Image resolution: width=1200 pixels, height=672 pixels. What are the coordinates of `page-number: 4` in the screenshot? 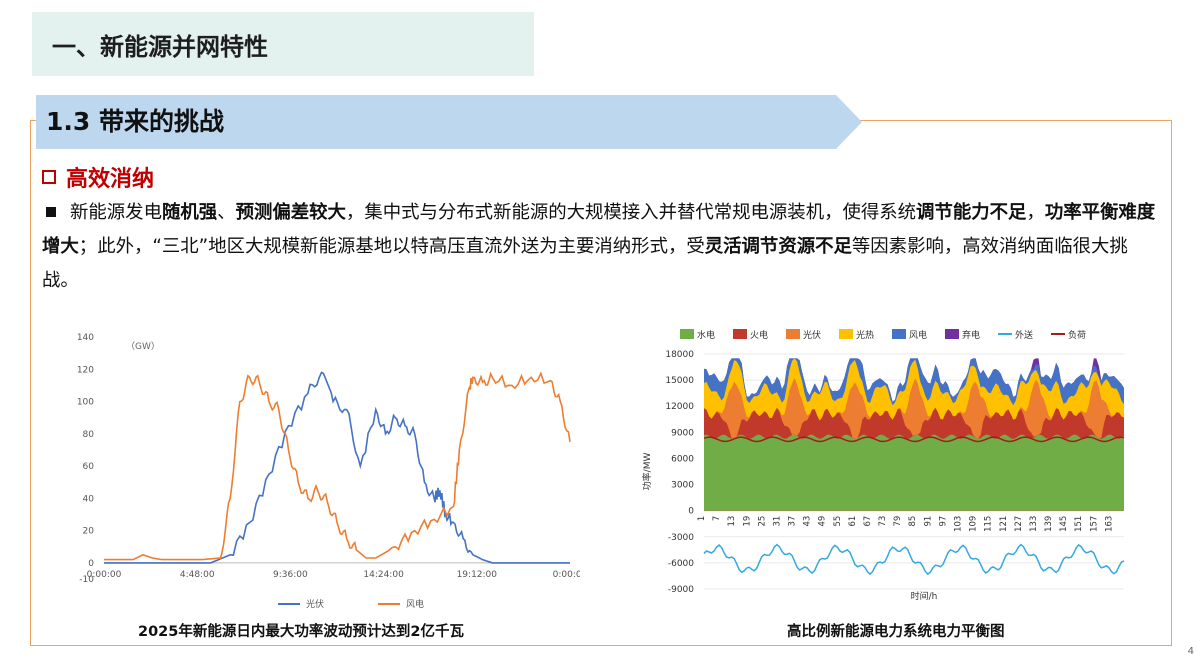 It's located at (1190, 651).